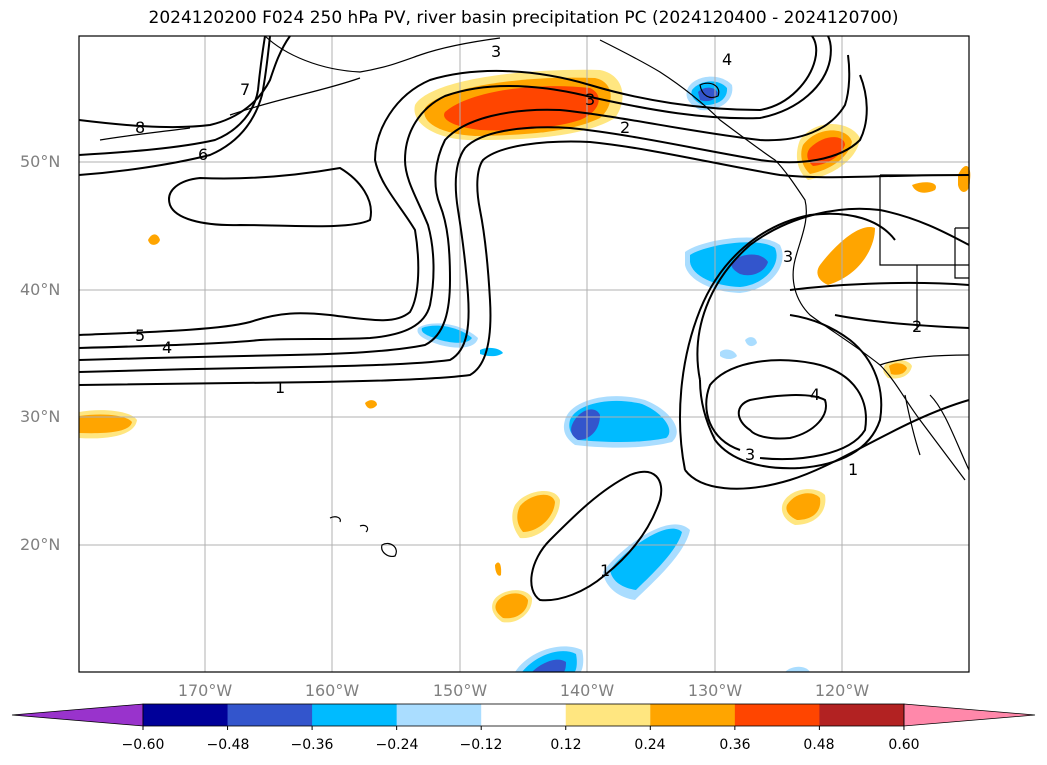 The height and width of the screenshot is (765, 1047). Describe the element at coordinates (203, 154) in the screenshot. I see `contour-label: 6` at that location.